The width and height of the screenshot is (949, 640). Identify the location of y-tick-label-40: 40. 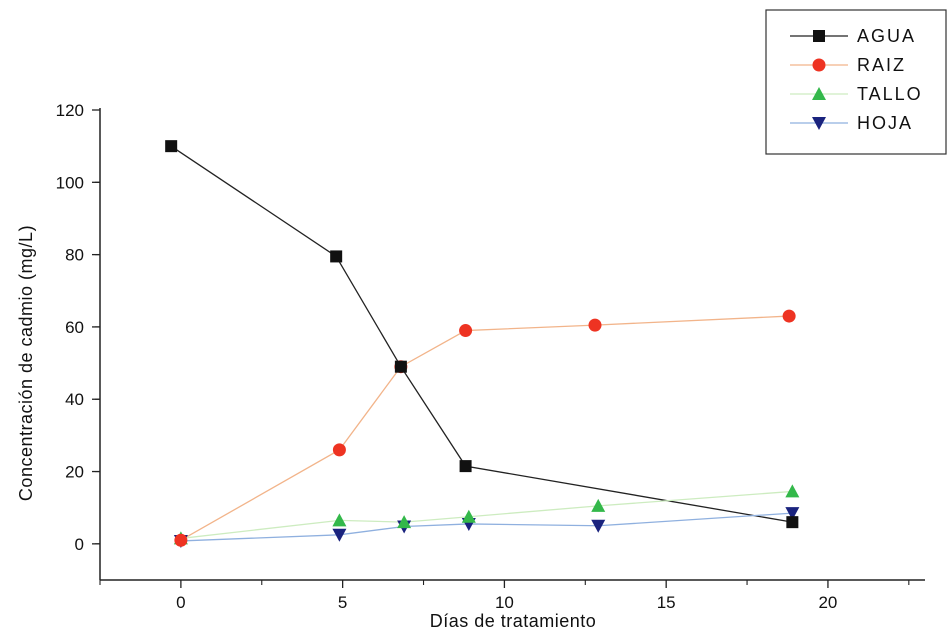
(74, 399).